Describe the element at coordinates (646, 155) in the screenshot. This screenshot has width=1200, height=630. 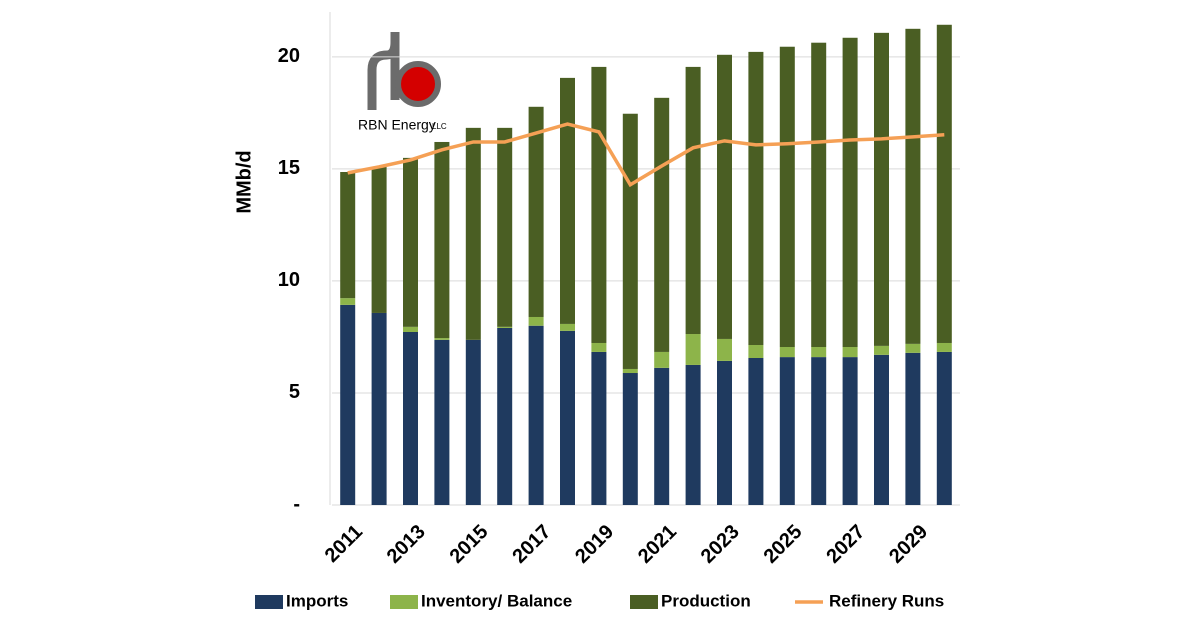
I see `line` at that location.